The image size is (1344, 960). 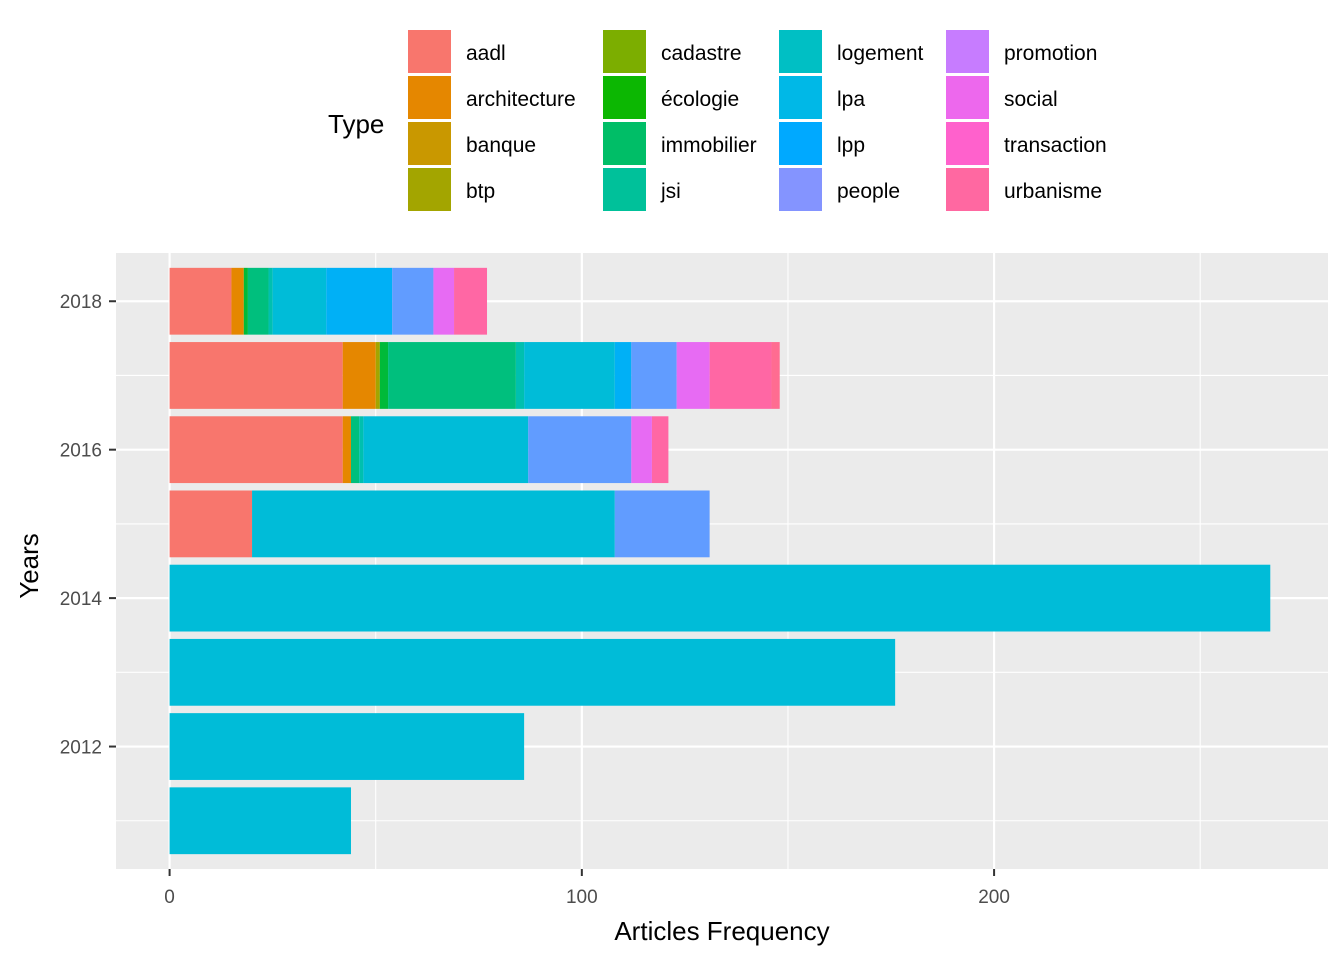 What do you see at coordinates (967, 51) in the screenshot?
I see `legend-key-promotion` at bounding box center [967, 51].